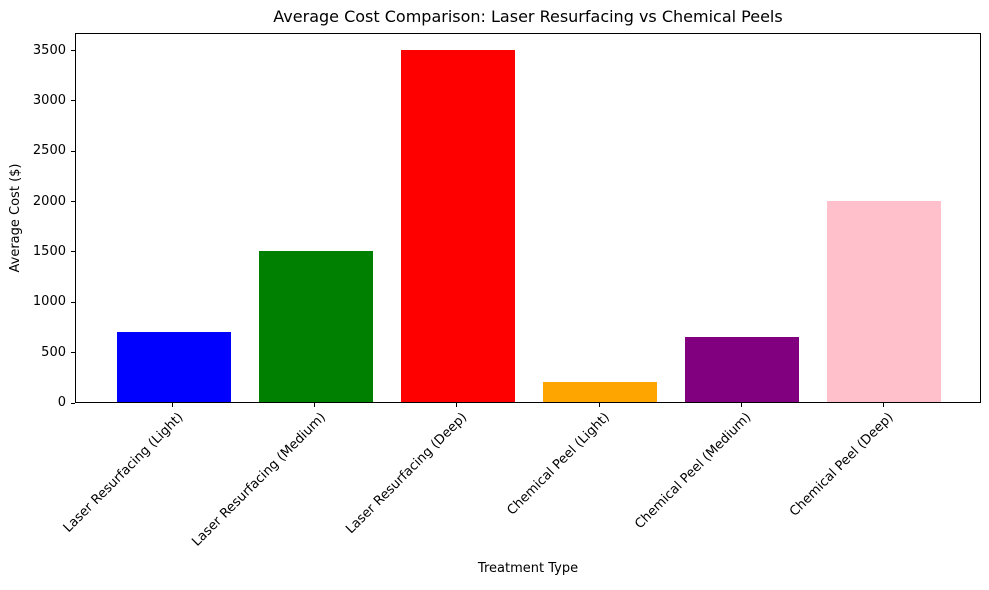 The image size is (989, 590). What do you see at coordinates (173, 405) in the screenshot?
I see `x-tick-mark-laser-resurfacing-light` at bounding box center [173, 405].